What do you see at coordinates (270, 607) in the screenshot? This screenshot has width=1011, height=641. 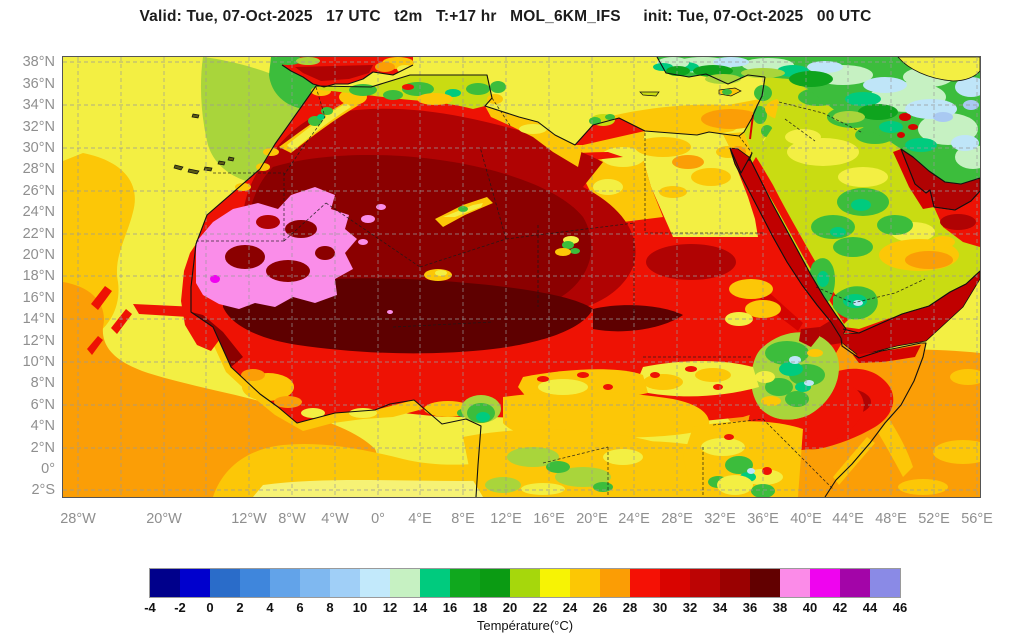 I see `colorbar-tick-label: 4` at bounding box center [270, 607].